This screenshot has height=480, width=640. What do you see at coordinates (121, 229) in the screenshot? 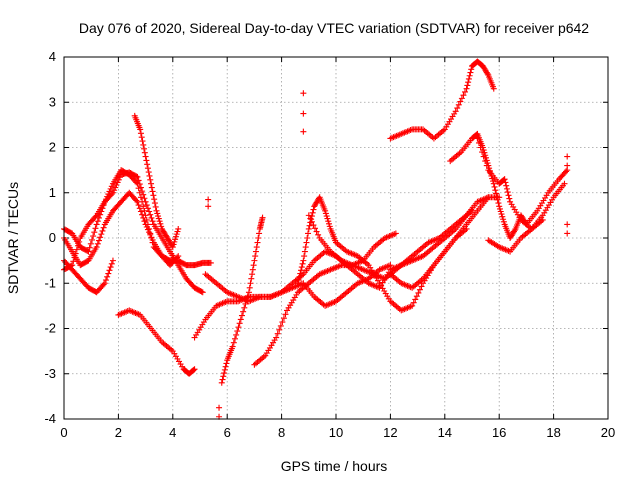
I see `series-trace-c` at bounding box center [121, 229].